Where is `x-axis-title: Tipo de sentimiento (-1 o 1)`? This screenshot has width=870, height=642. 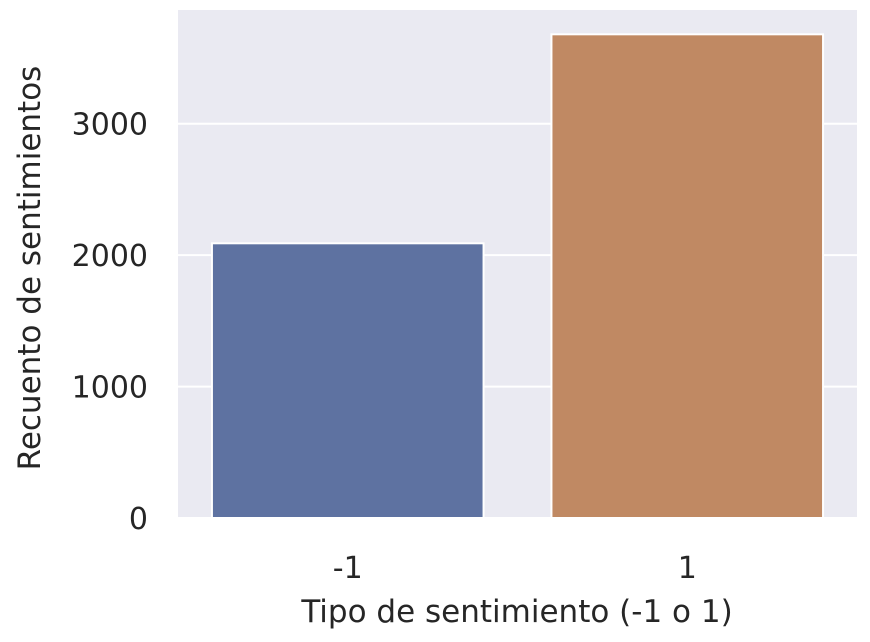 x-axis-title: Tipo de sentimiento (-1 o 1) is located at coordinates (516, 612).